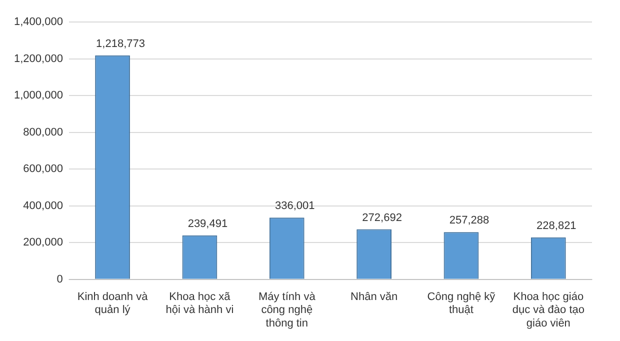 The image size is (620, 341). What do you see at coordinates (548, 310) in the screenshot?
I see `x-tick-label: Khoa học giáo dục và đào tạo giáo viên` at bounding box center [548, 310].